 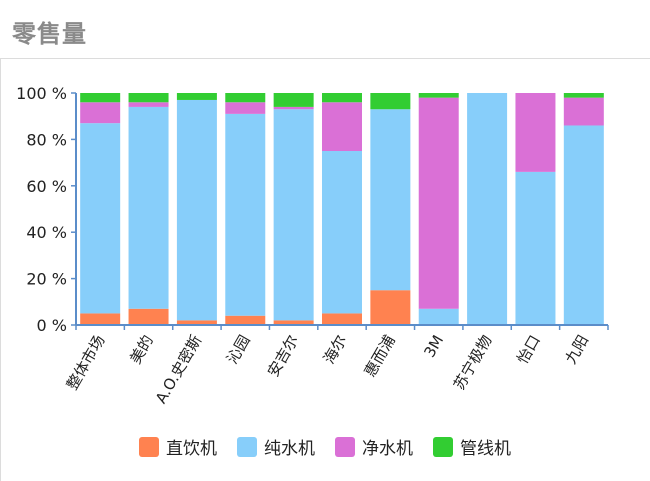 I want to click on y-tick-label: 40 %, so click(x=46, y=232).